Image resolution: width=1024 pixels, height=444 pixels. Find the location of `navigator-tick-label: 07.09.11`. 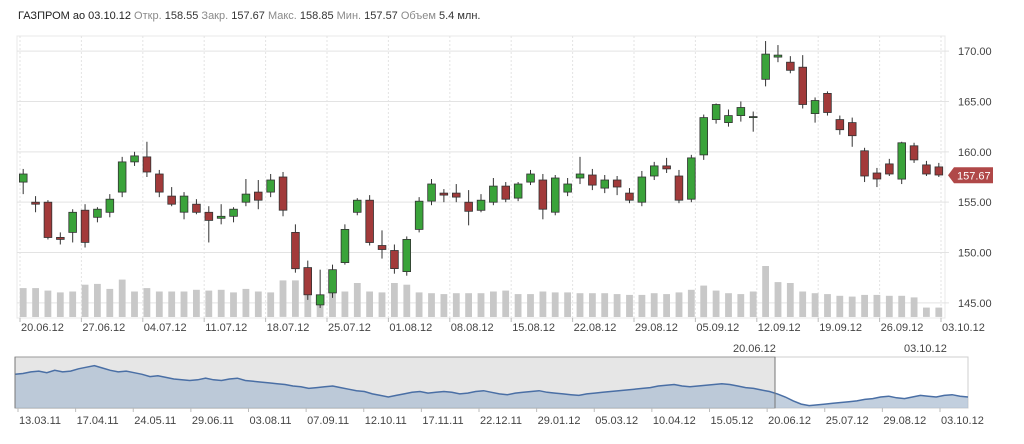

navigator-tick-label: 07.09.11 is located at coordinates (328, 421).